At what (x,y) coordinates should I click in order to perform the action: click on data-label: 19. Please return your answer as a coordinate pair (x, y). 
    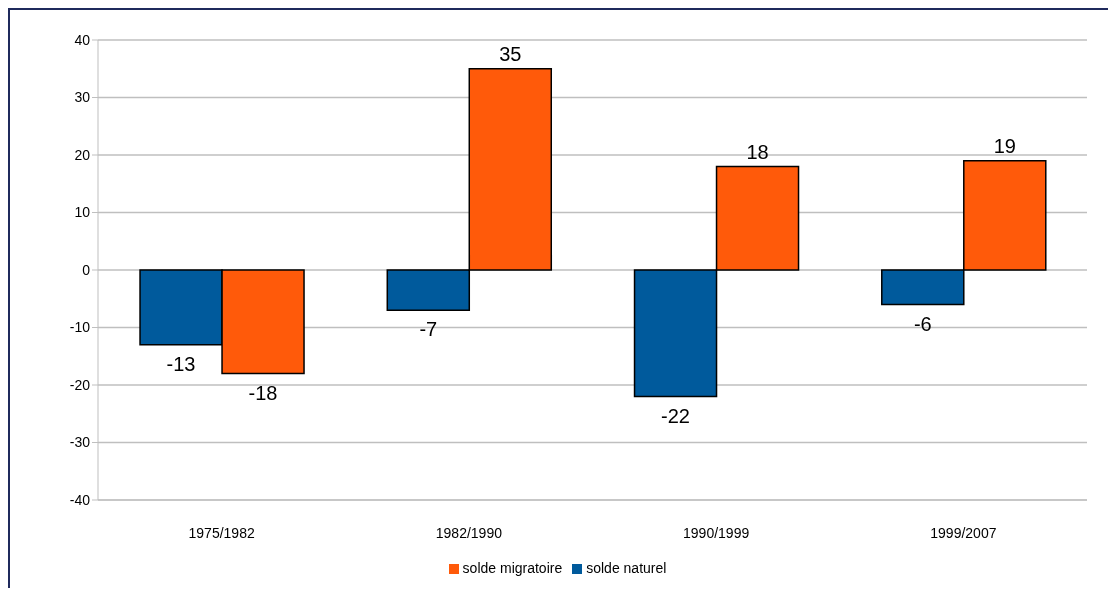
    Looking at the image, I should click on (1004, 145).